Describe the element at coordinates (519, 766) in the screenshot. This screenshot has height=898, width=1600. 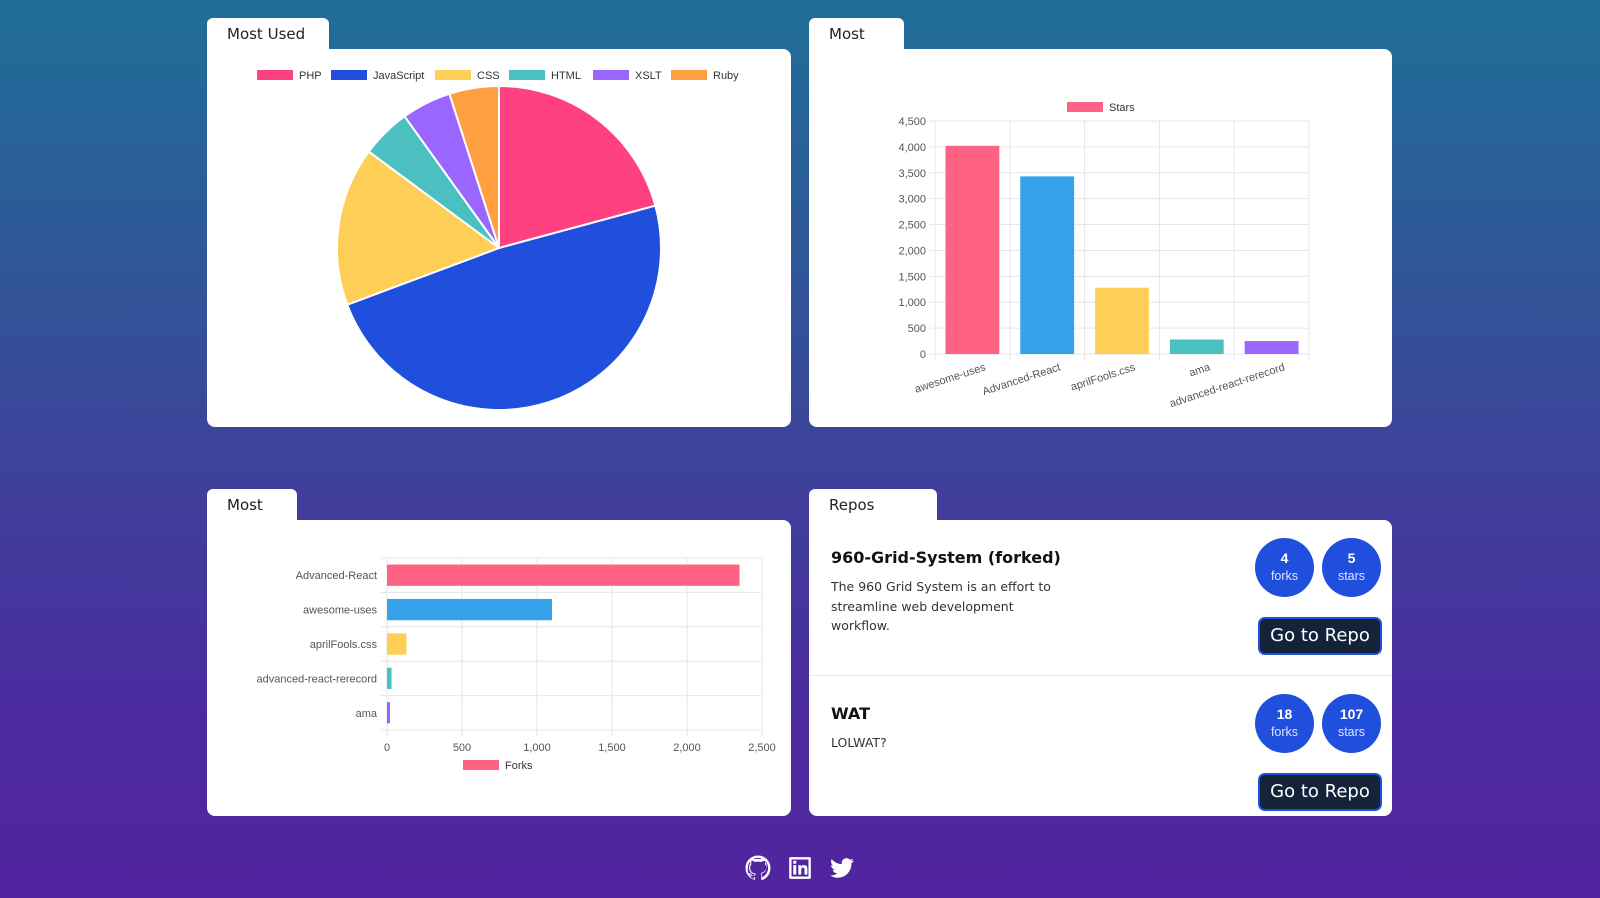
I see `legend-label-forks: Forks` at that location.